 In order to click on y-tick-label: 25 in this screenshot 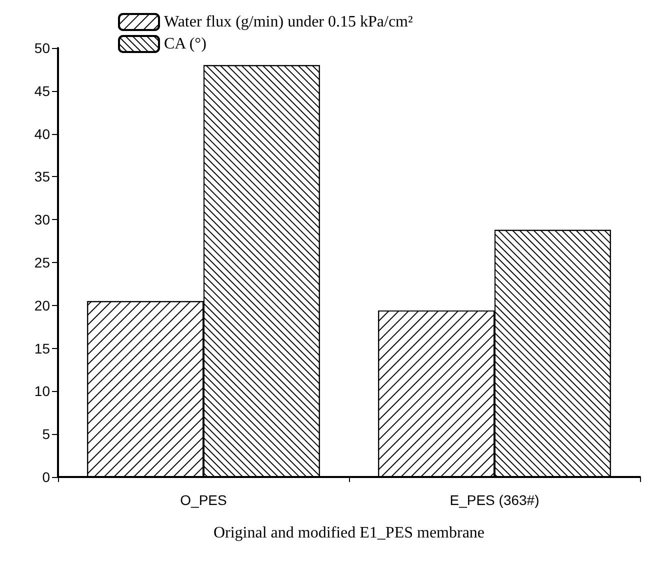, I will do `click(42, 262)`.